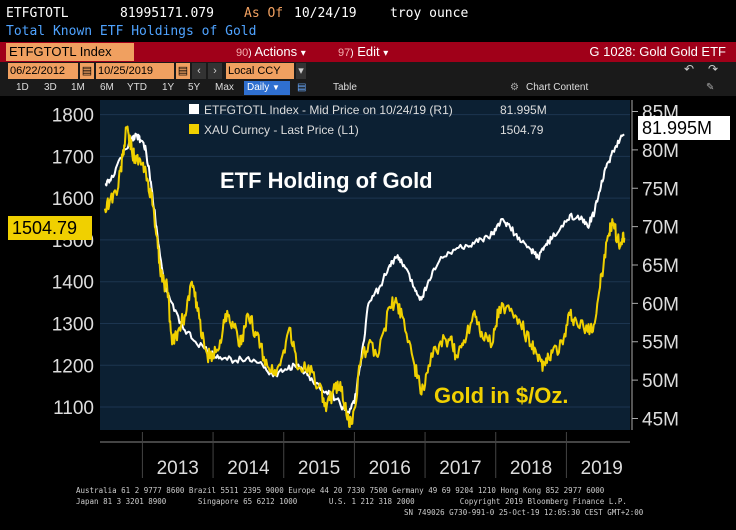 The height and width of the screenshot is (530, 736). Describe the element at coordinates (137, 87) in the screenshot. I see `period-ytd: YTD` at that location.